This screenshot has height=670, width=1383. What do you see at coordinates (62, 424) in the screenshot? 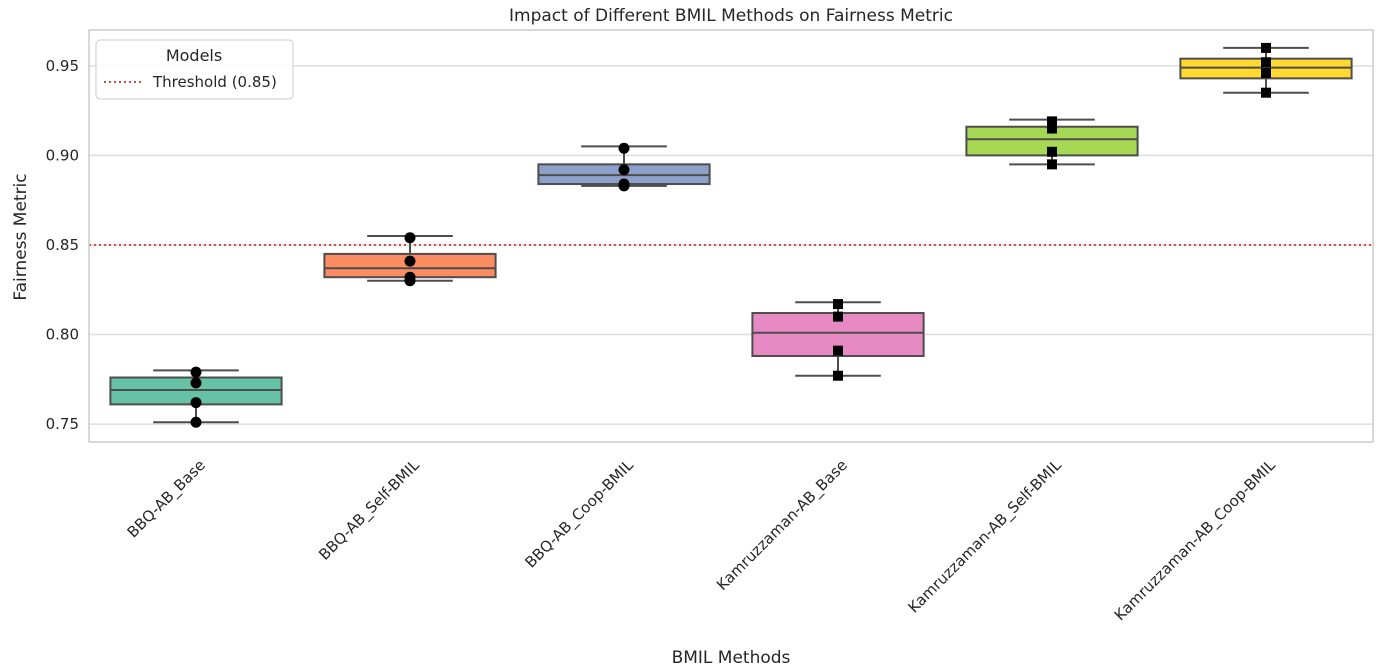
I see `y-tick-label: 0.75` at bounding box center [62, 424].